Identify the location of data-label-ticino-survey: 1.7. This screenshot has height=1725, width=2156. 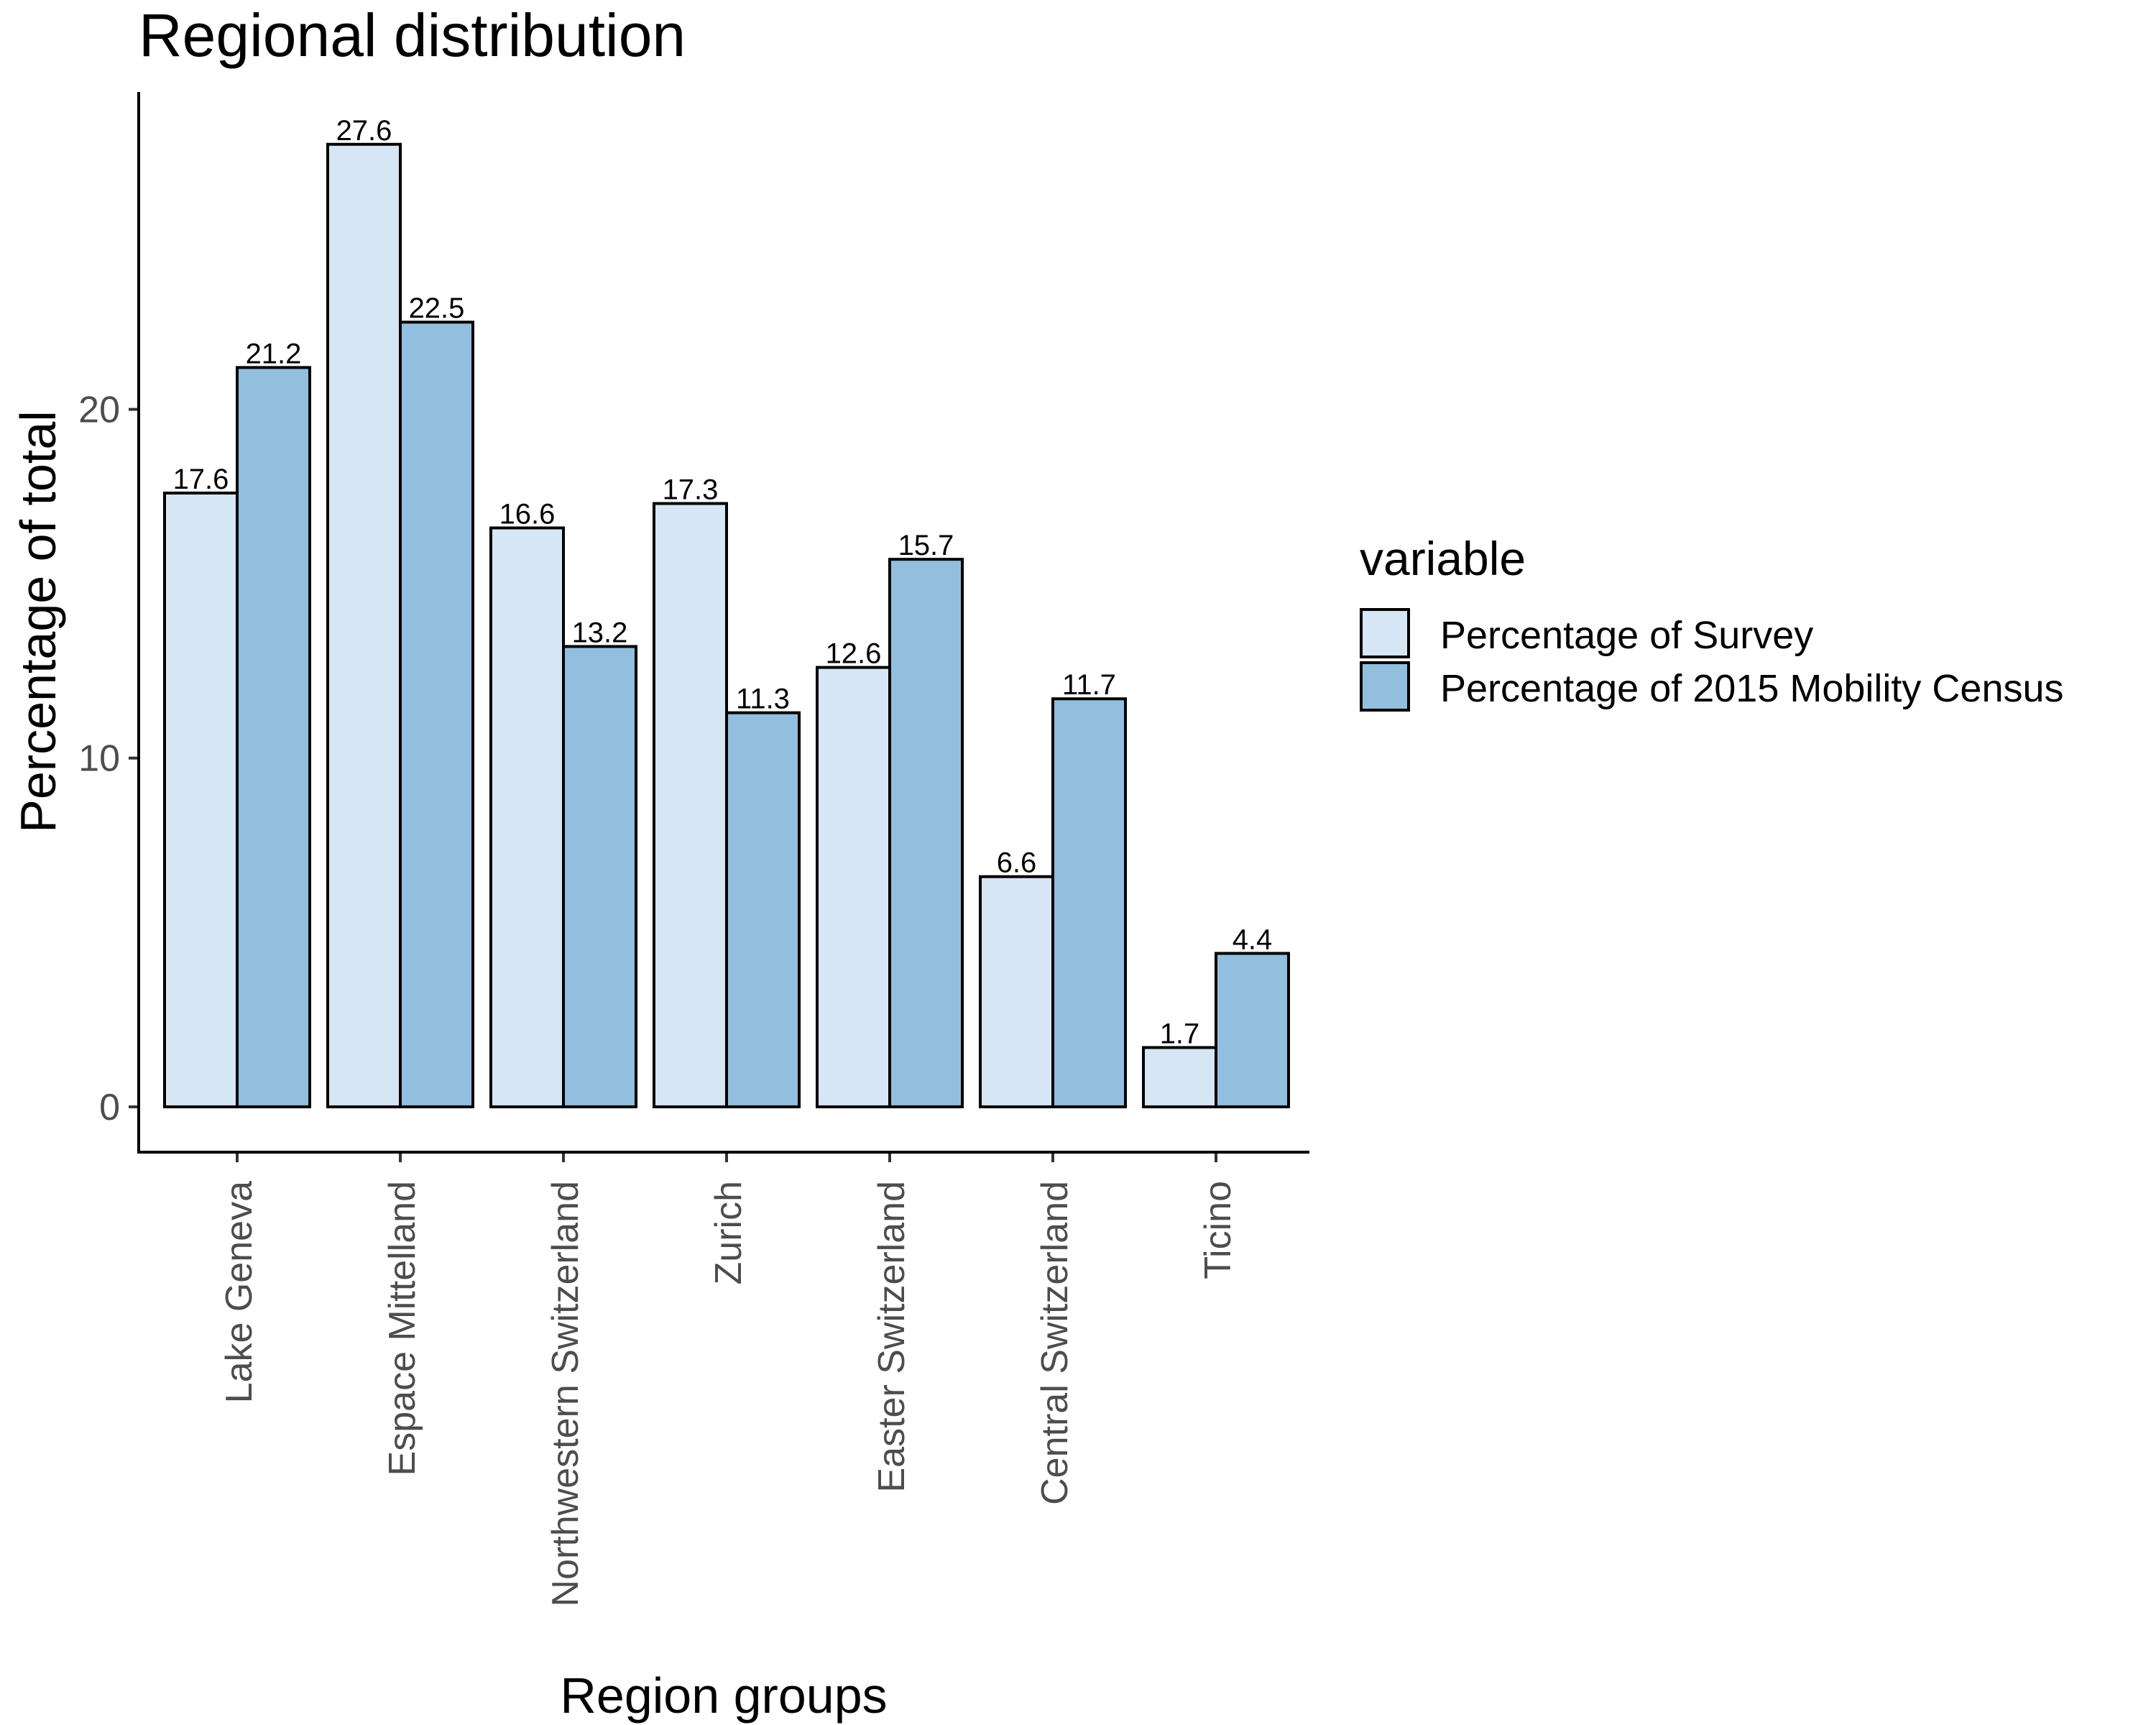
(1180, 1033).